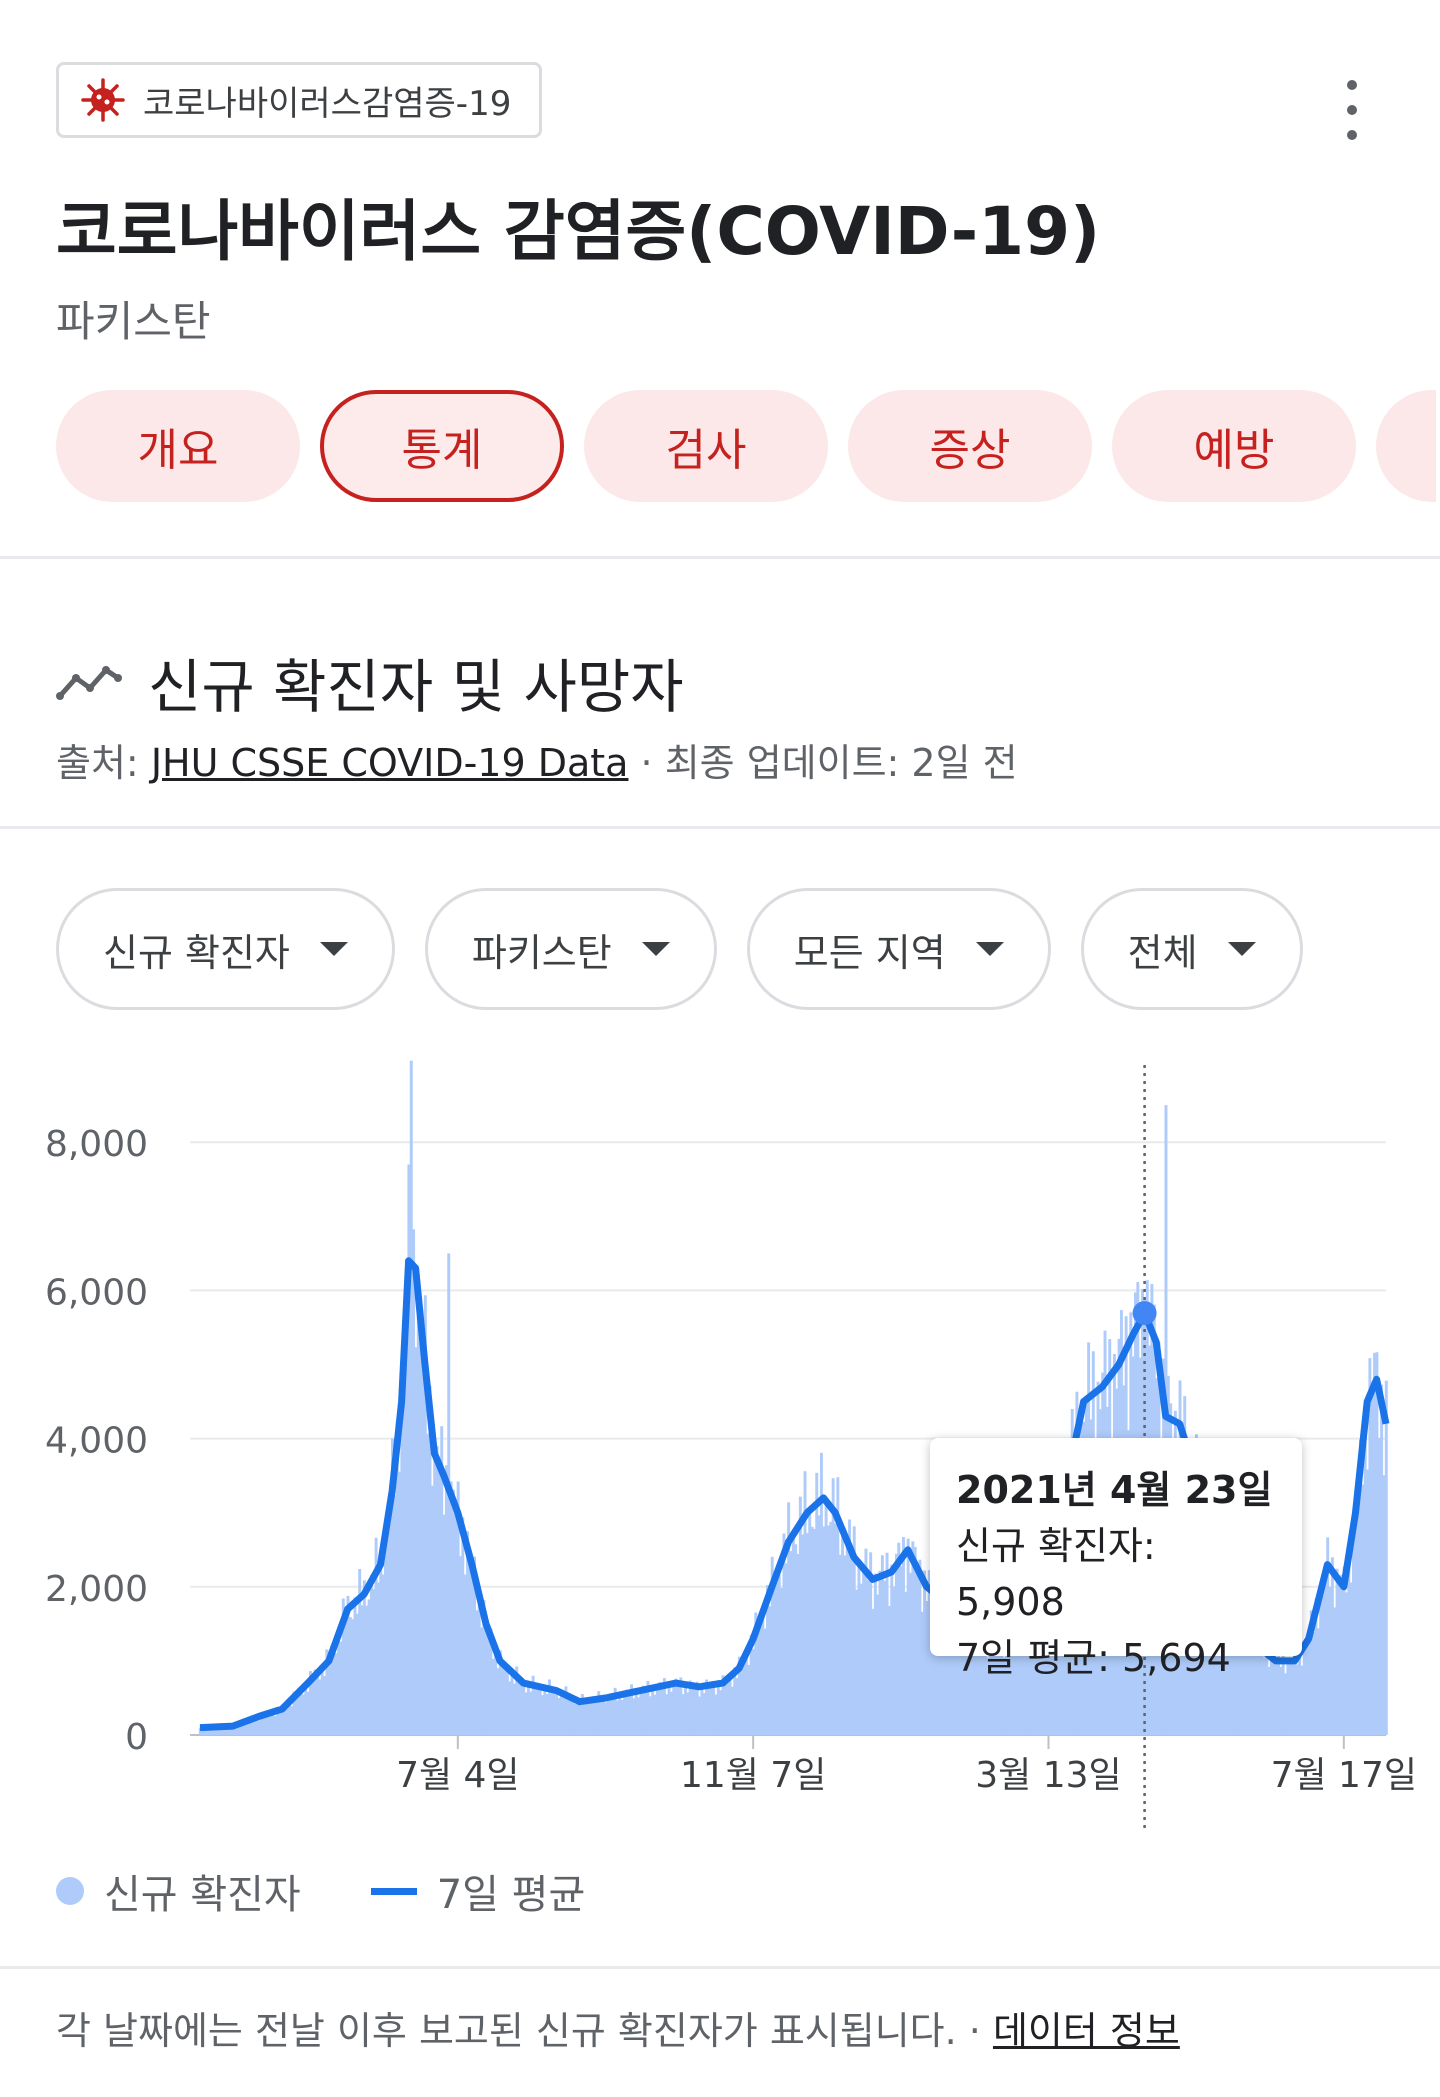  Describe the element at coordinates (89, 683) in the screenshot. I see `trend-line-icon` at that location.